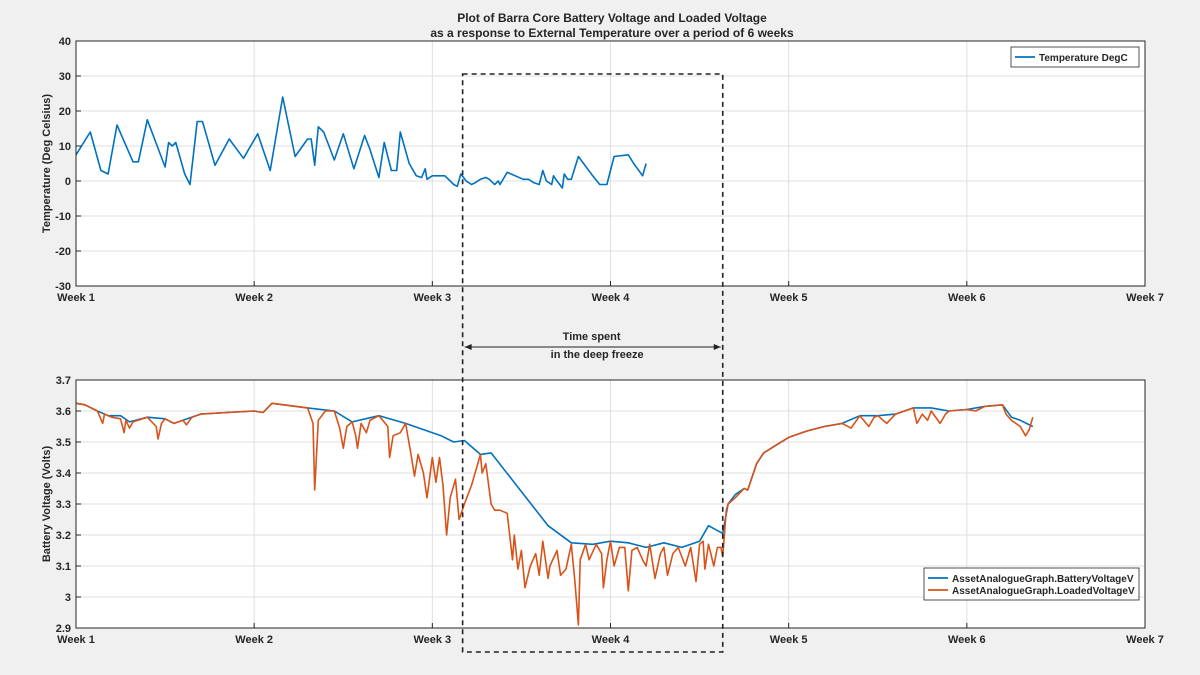 Image resolution: width=1200 pixels, height=675 pixels. What do you see at coordinates (597, 355) in the screenshot?
I see `annotation-text-line-2: in the deep freeze` at bounding box center [597, 355].